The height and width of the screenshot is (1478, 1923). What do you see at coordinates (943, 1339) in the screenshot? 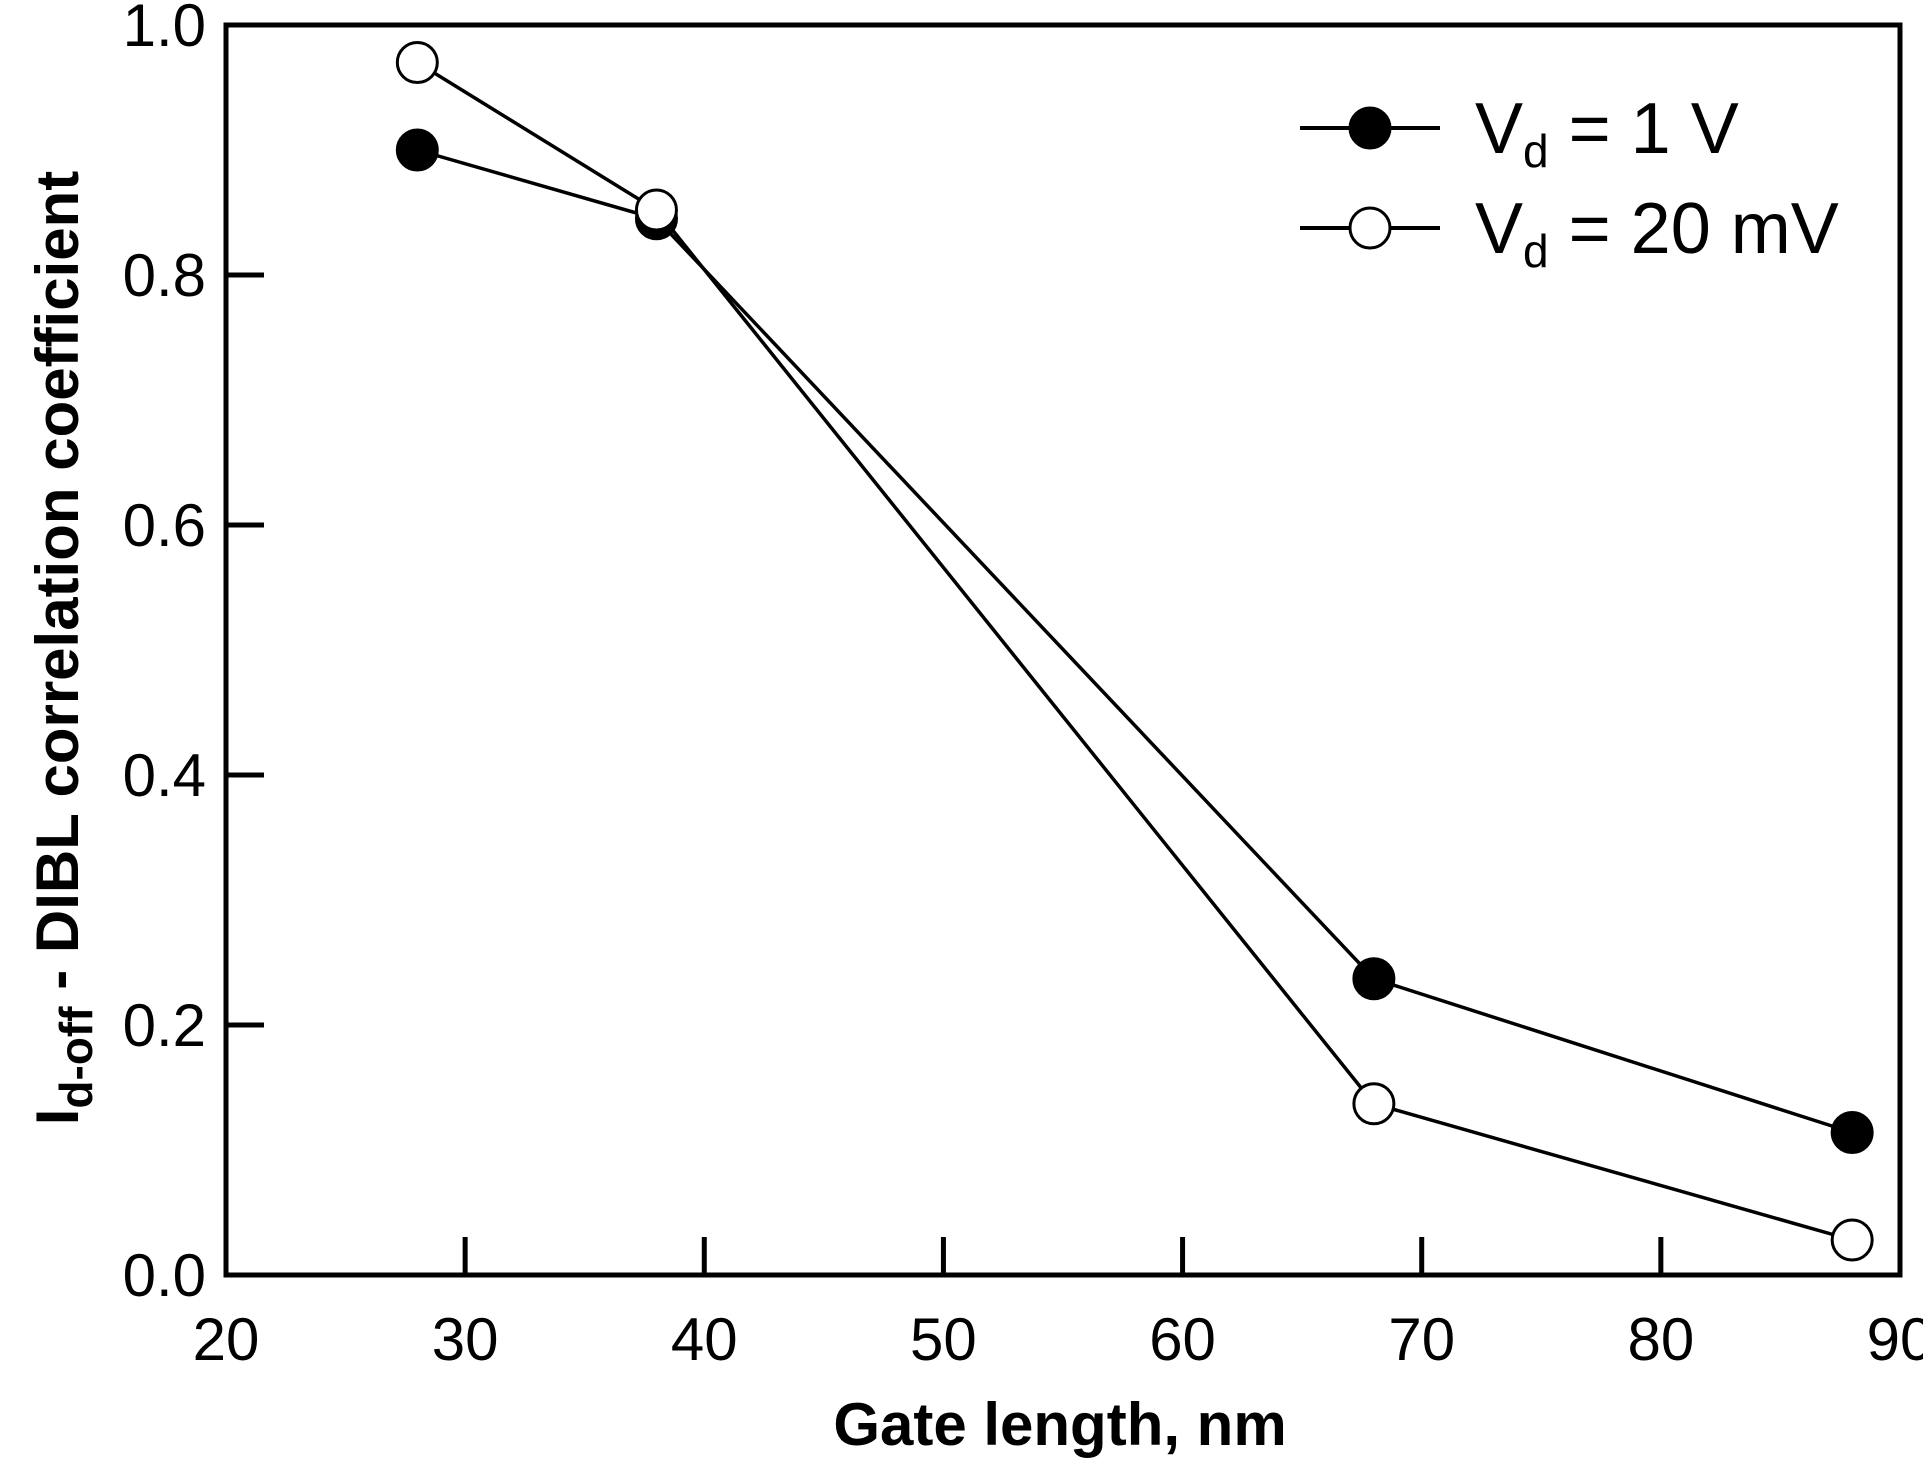
I see `x-tick-label: 50` at bounding box center [943, 1339].